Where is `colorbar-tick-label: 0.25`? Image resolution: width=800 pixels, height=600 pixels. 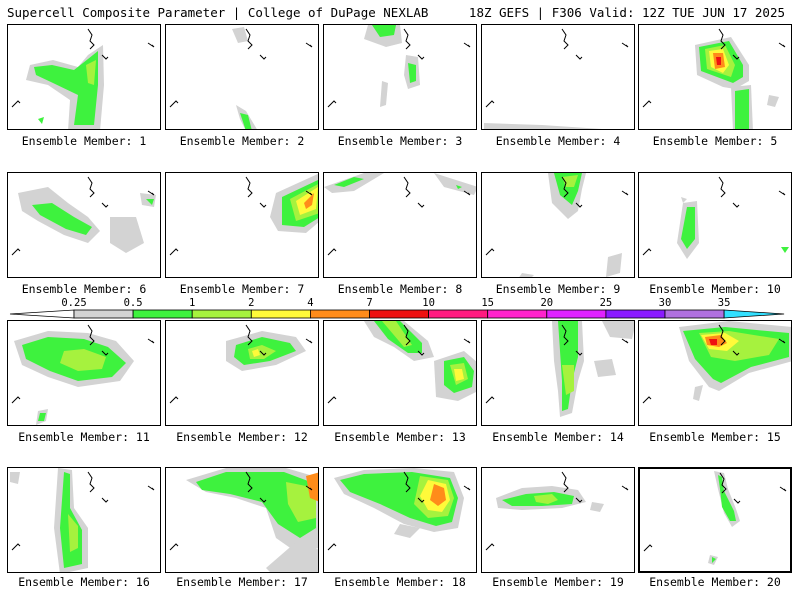 colorbar-tick-label: 0.25 is located at coordinates (74, 303).